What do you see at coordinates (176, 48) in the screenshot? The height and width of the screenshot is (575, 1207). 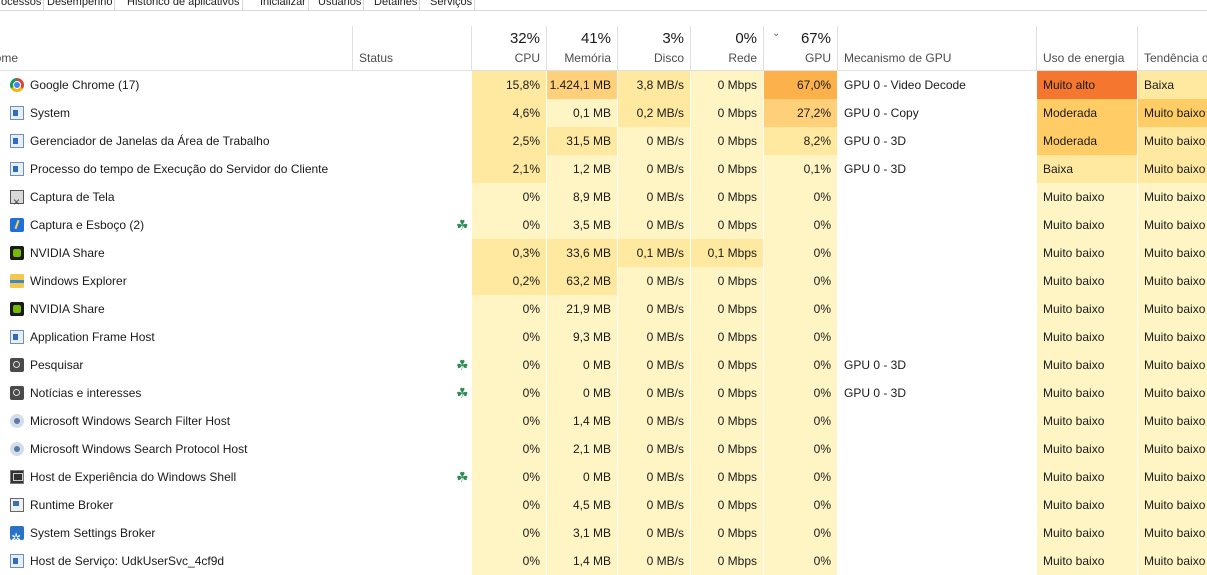 I see `column-name: Nome` at bounding box center [176, 48].